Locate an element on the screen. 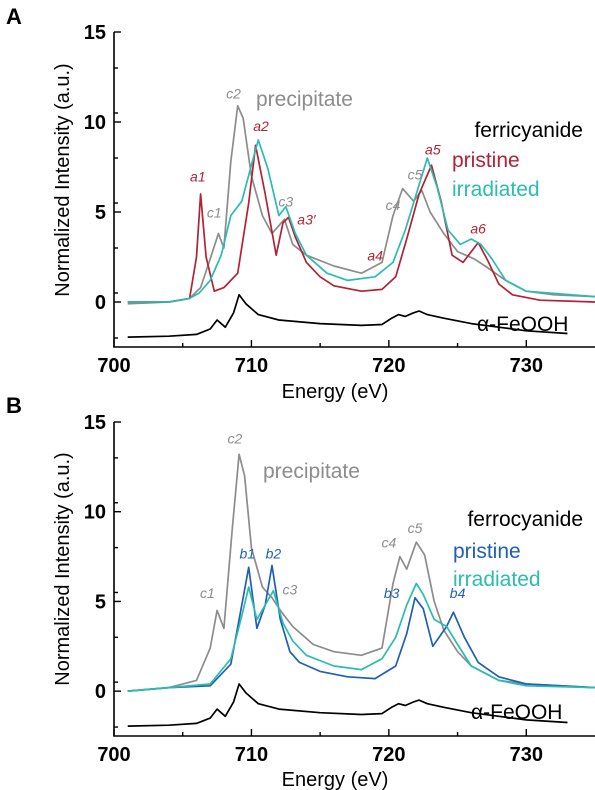 The width and height of the screenshot is (595, 790). series-line-pristine is located at coordinates (361, 628).